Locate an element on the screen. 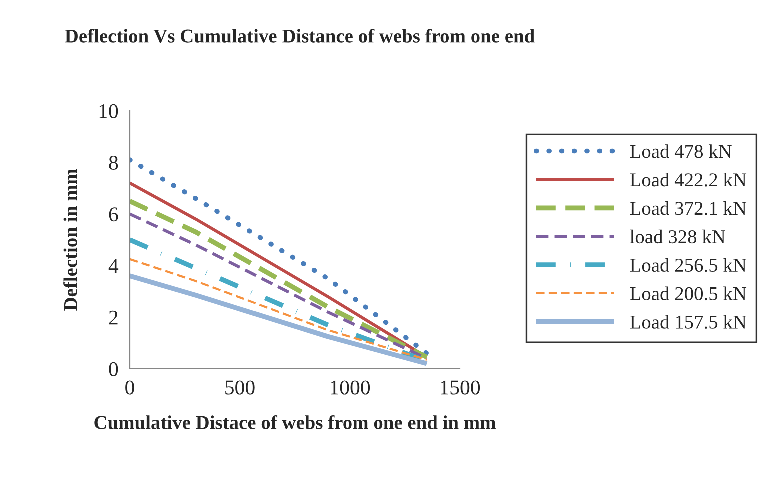  legend-label: Load 422.2 kN is located at coordinates (688, 180).